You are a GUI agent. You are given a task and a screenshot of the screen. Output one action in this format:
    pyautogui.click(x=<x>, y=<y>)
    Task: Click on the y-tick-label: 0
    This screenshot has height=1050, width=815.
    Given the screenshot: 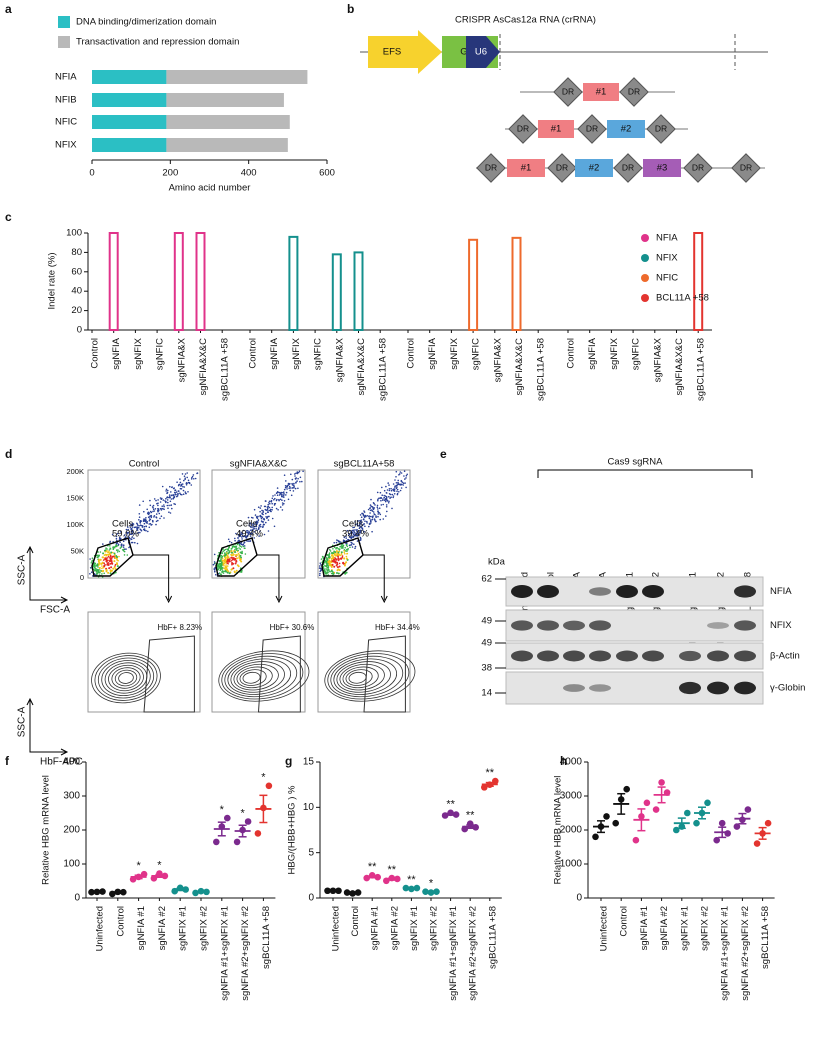 What is the action you would take?
    pyautogui.click(x=77, y=898)
    